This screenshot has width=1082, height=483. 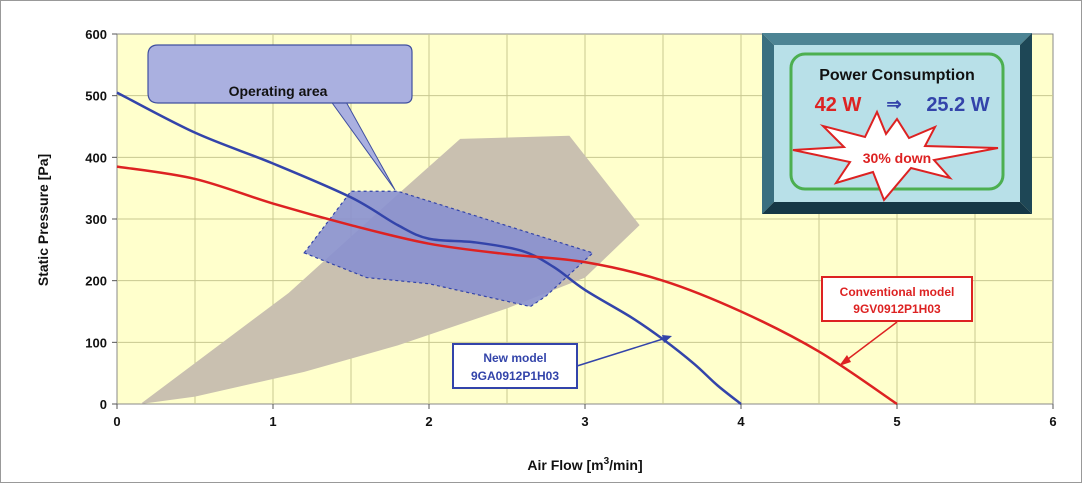 I want to click on operating-area-region, so click(x=448, y=249).